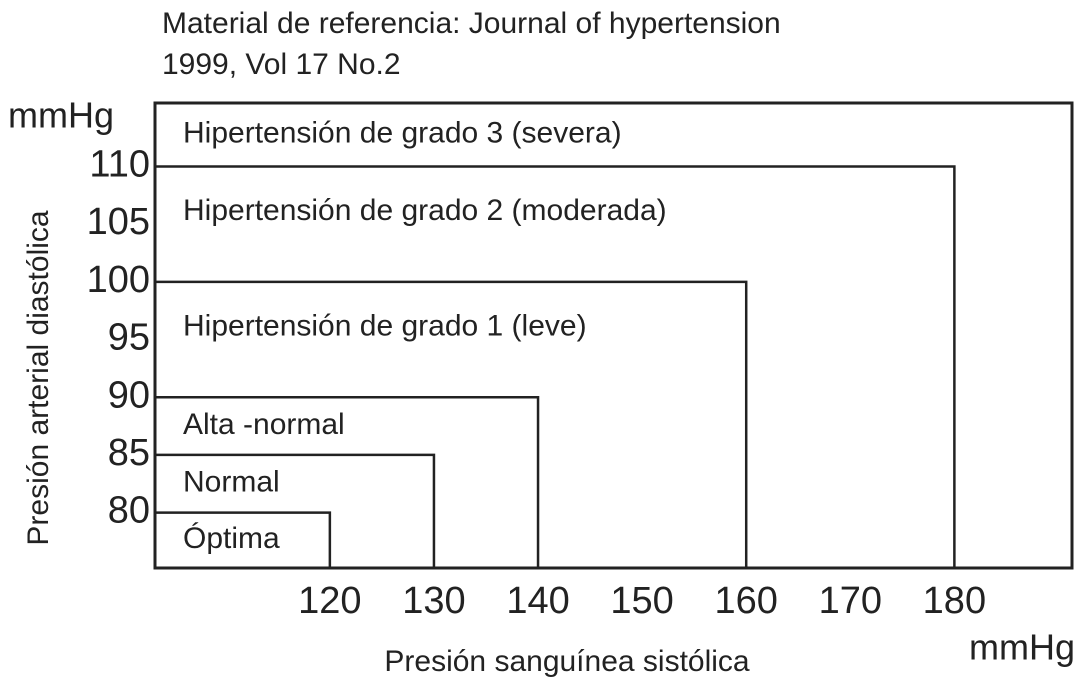 The width and height of the screenshot is (1082, 684). I want to click on x-tick-label: 150, so click(641, 601).